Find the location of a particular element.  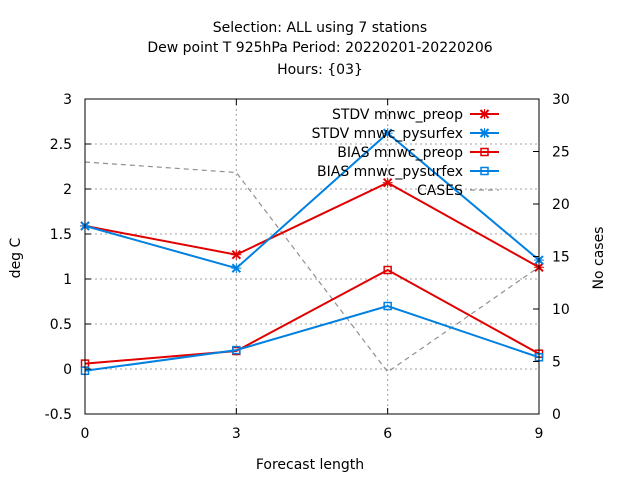

legend-label: STDV mnwc_preop is located at coordinates (397, 115).